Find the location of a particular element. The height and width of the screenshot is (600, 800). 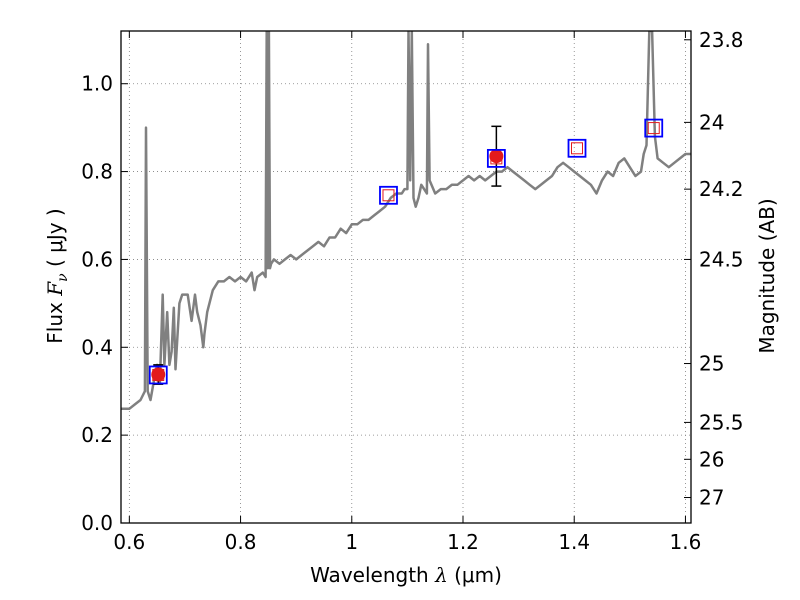

y2-axis-label: Magnitude (AB) is located at coordinates (767, 275).